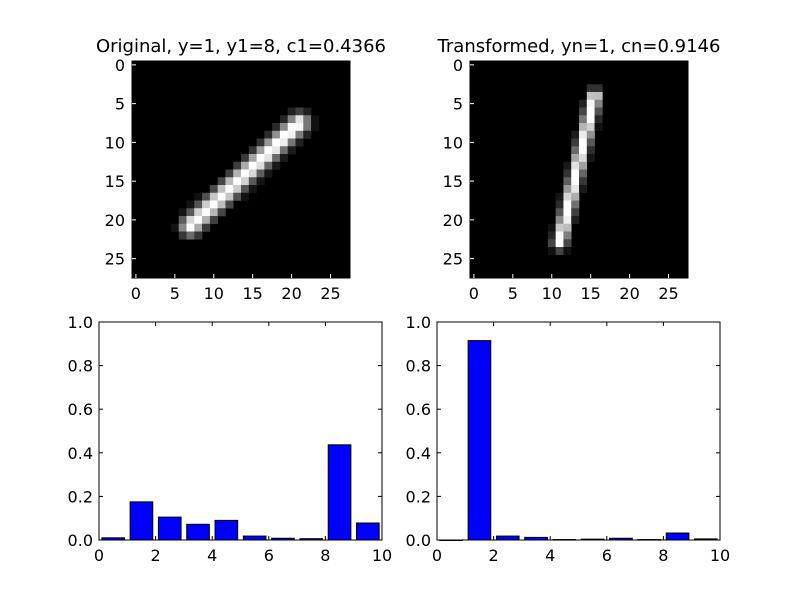 The width and height of the screenshot is (800, 600). I want to click on original-title: Original, y=1, y1=8, c1=0.4366, so click(241, 46).